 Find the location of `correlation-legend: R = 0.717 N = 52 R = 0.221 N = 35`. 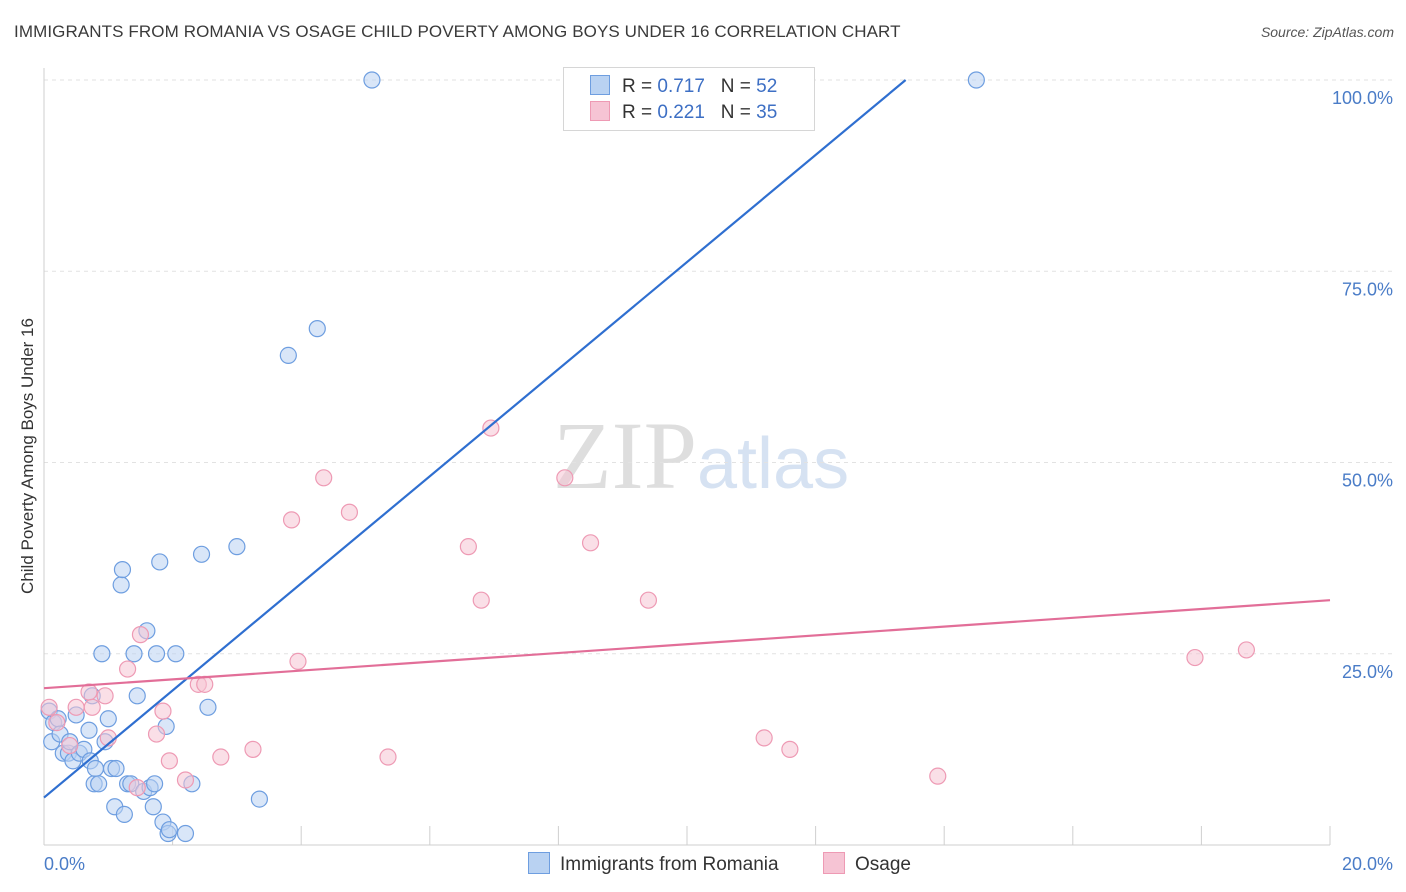

correlation-legend: R = 0.717 N = 52 R = 0.221 N = 35 is located at coordinates (689, 99).